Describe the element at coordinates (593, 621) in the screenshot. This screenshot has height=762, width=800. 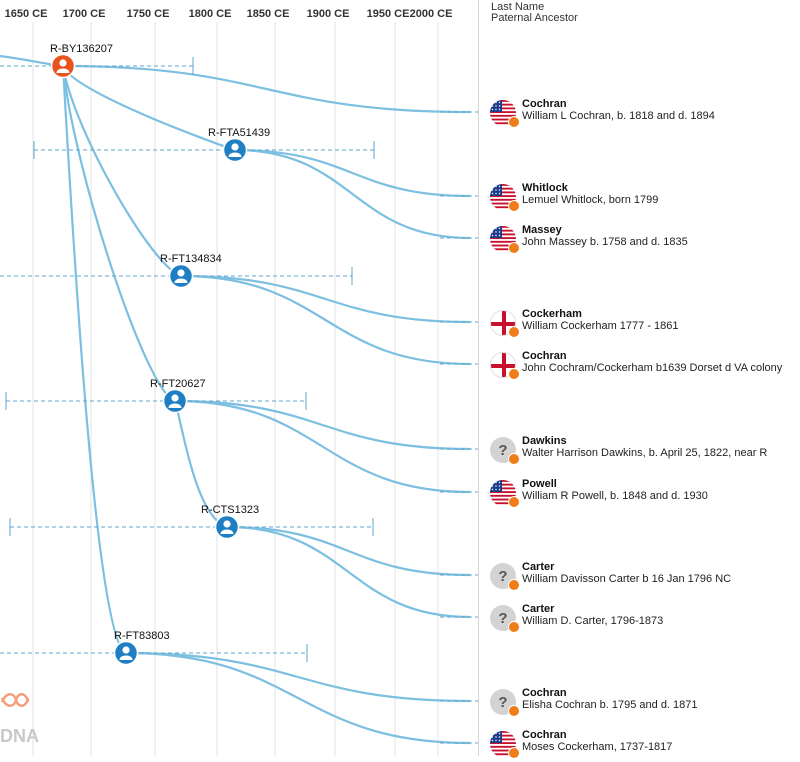
I see `paternal-ancestor-label: William D. Carter, 1796-1873` at that location.